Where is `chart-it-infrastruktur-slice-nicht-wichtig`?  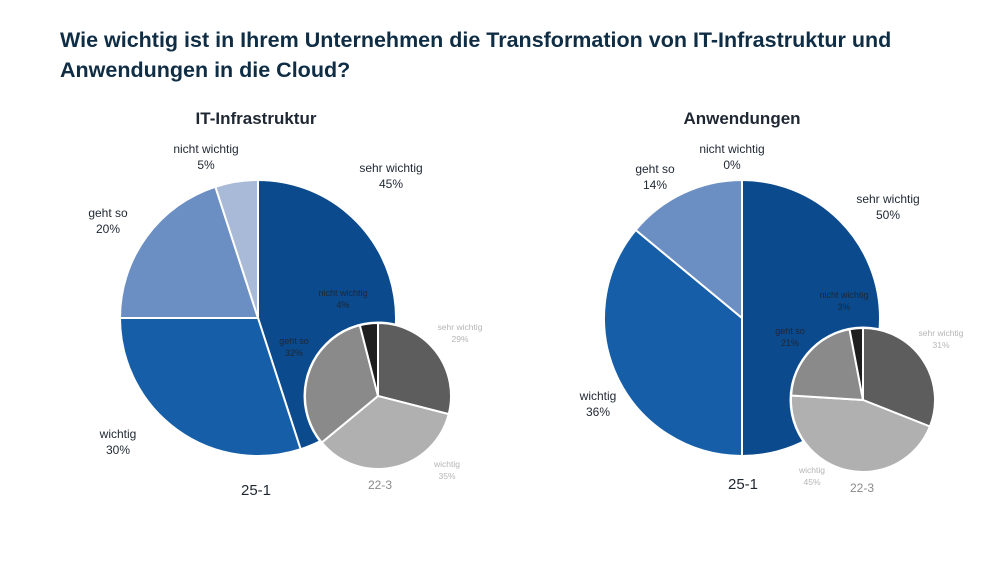 chart-it-infrastruktur-slice-nicht-wichtig is located at coordinates (236, 248).